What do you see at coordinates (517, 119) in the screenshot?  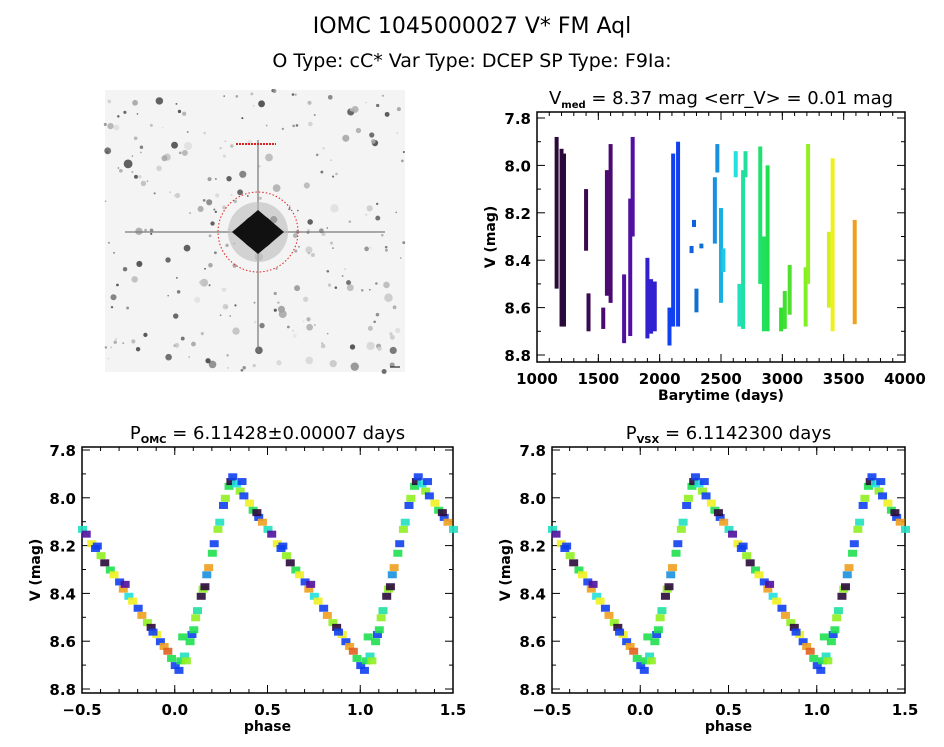 I see `y-tick-label: 7.8` at bounding box center [517, 119].